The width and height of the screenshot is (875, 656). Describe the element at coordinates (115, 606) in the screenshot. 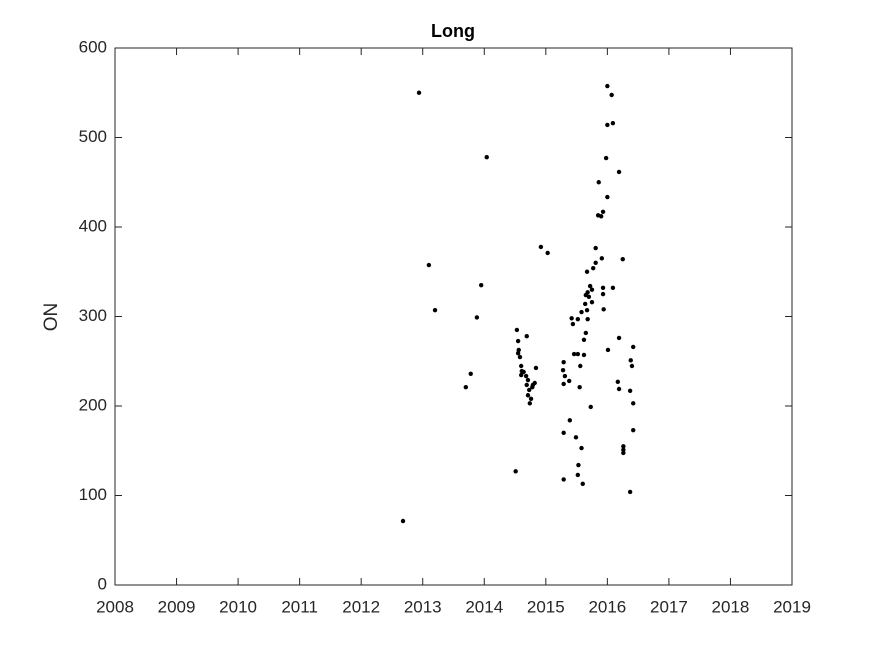

I see `x-tick-label: 2008` at that location.